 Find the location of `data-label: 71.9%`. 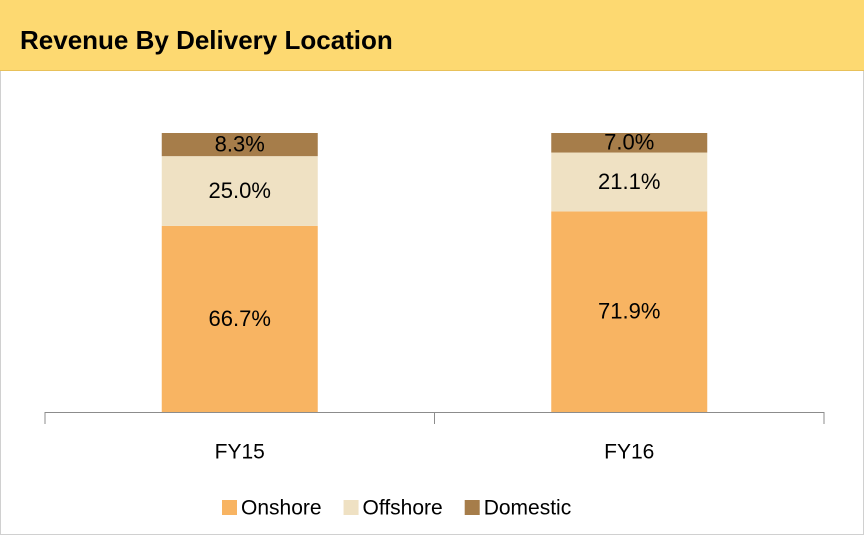

data-label: 71.9% is located at coordinates (629, 311).